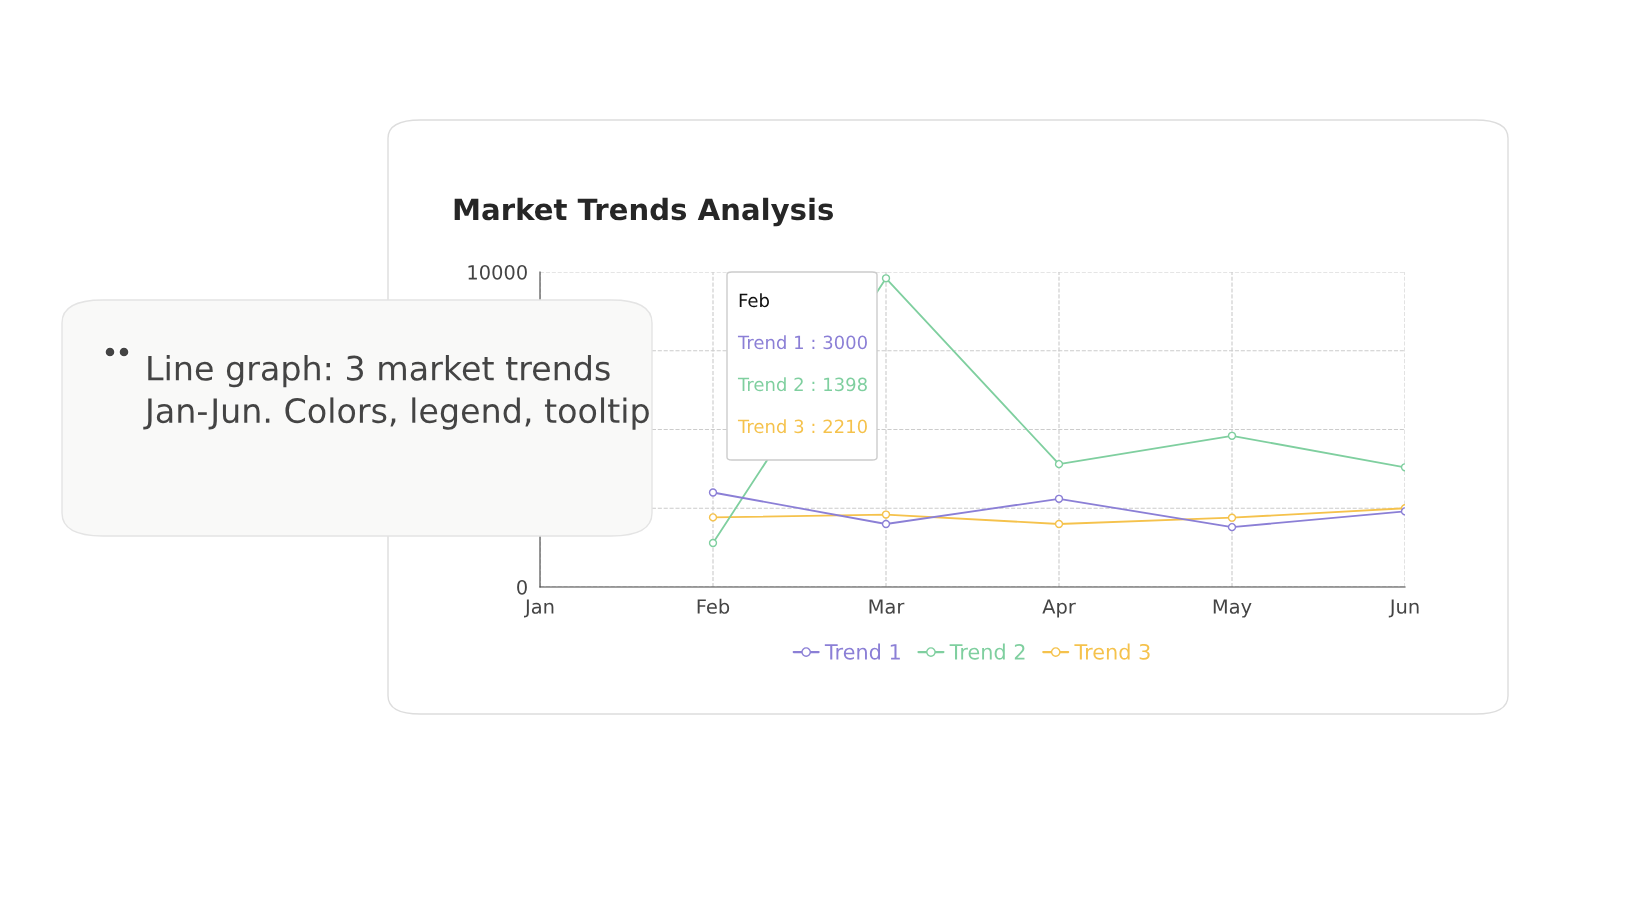 This screenshot has height=917, width=1628. Describe the element at coordinates (713, 606) in the screenshot. I see `x-tick-label: Feb` at that location.